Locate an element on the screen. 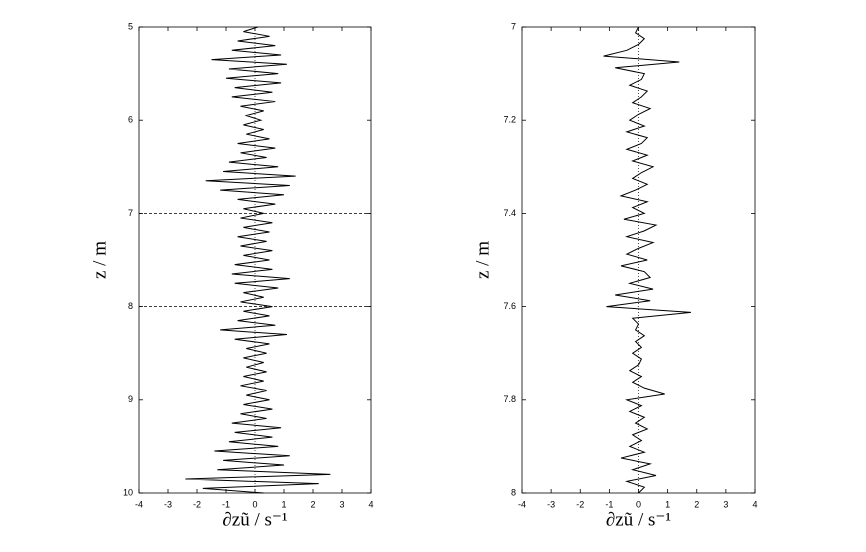 This screenshot has width=866, height=552. y-tick-label: 7.2 is located at coordinates (509, 120).